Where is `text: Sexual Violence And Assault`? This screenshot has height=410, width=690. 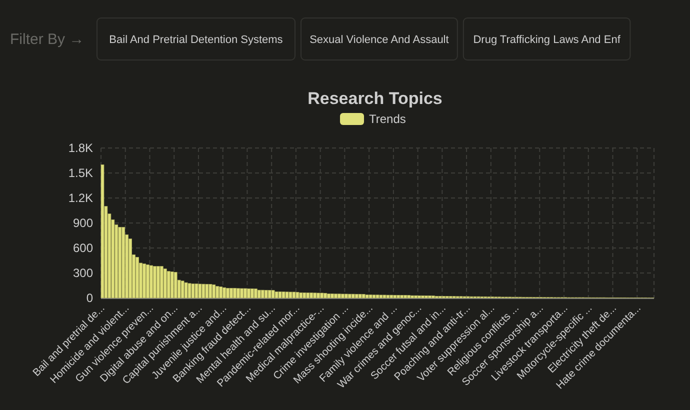
text: Sexual Violence And Assault is located at coordinates (379, 40).